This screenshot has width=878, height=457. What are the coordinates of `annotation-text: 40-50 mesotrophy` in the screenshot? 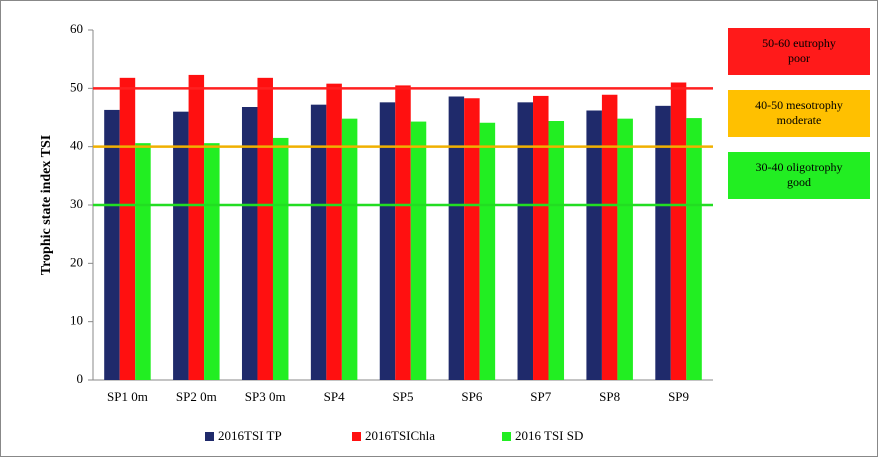 It's located at (799, 105).